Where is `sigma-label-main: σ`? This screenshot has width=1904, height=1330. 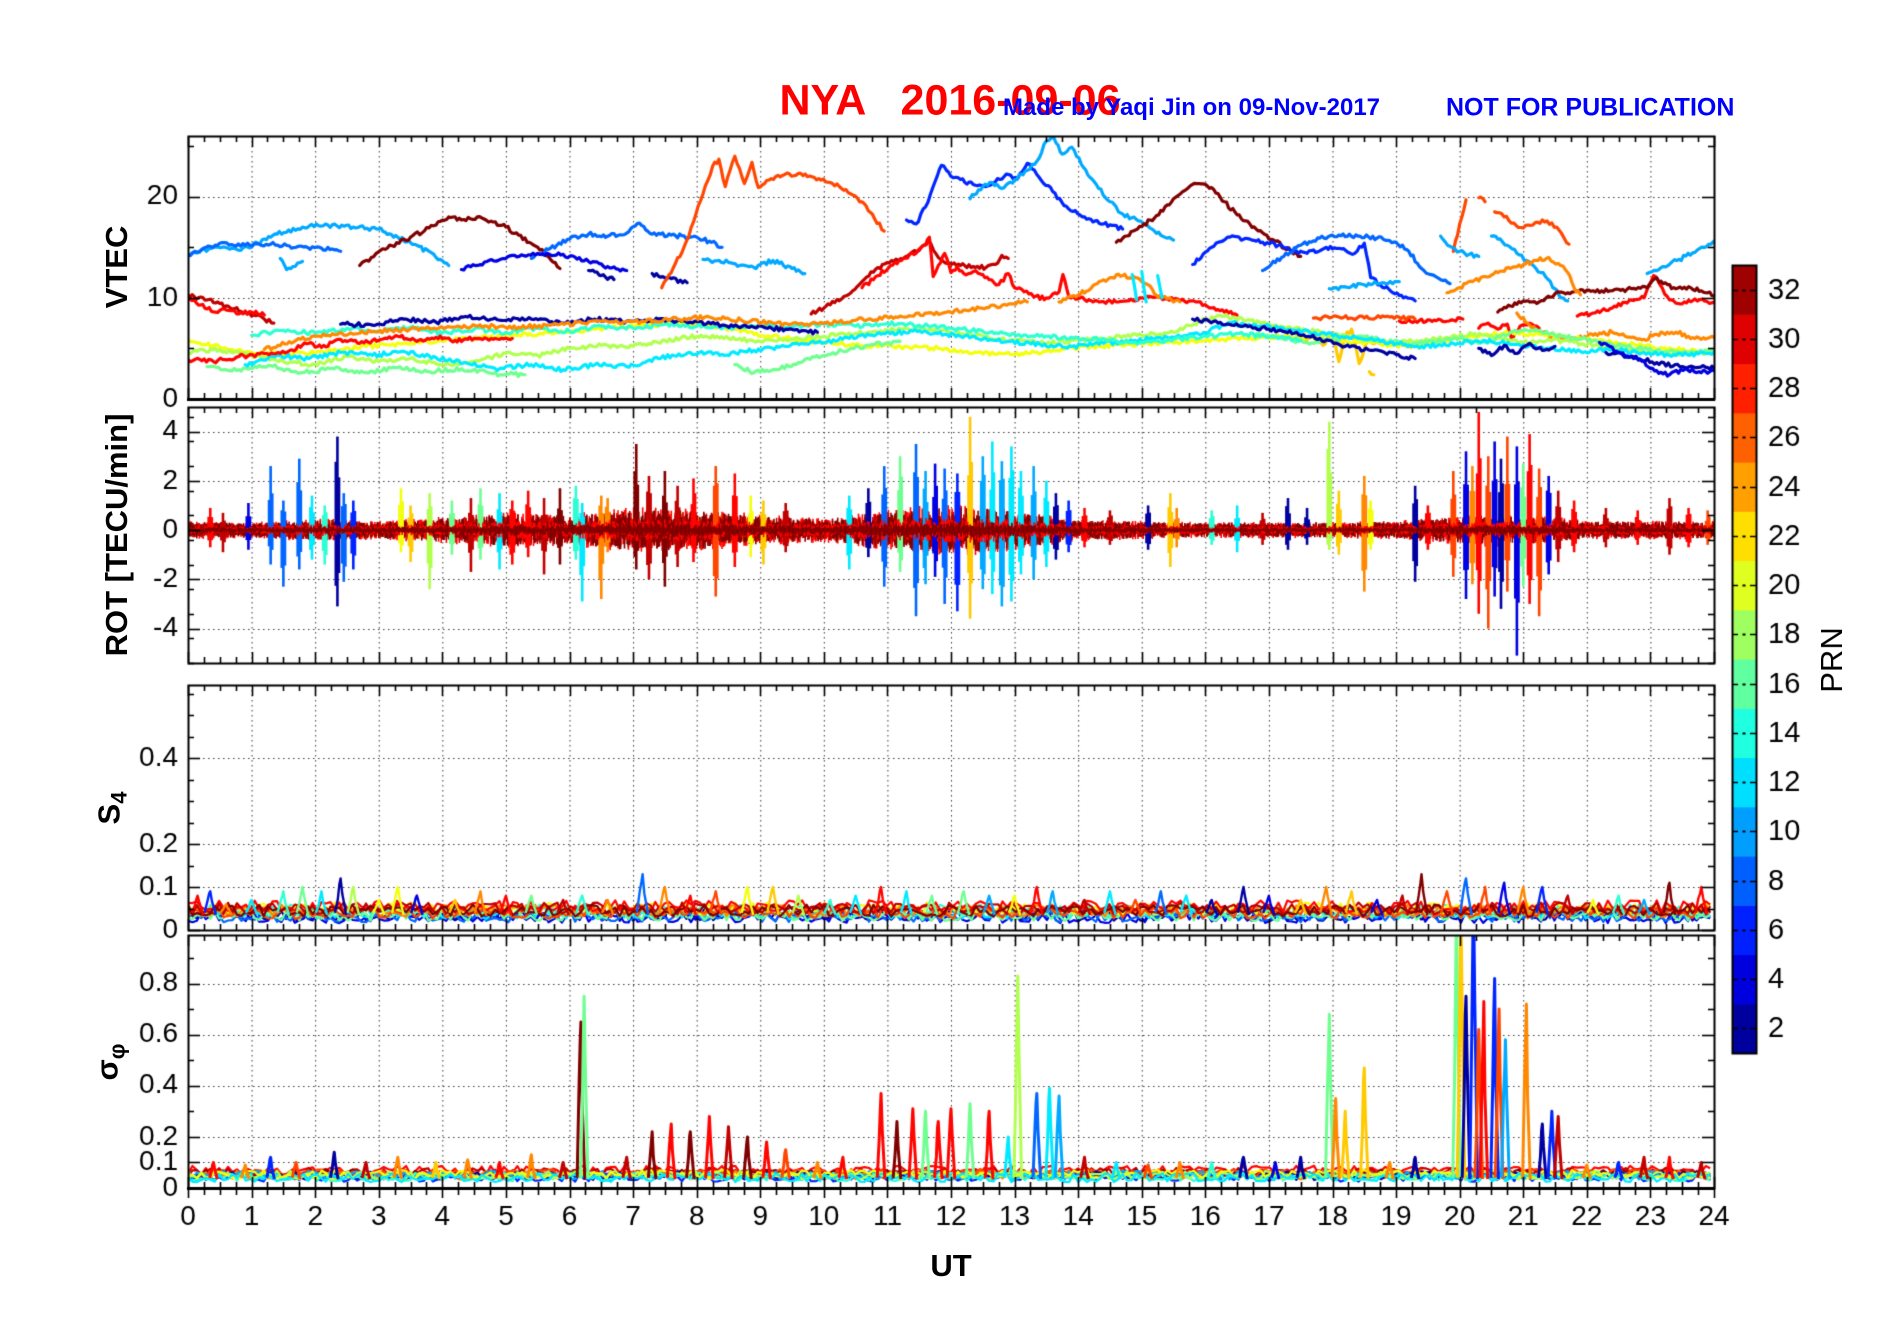 sigma-label-main: σ is located at coordinates (107, 1070).